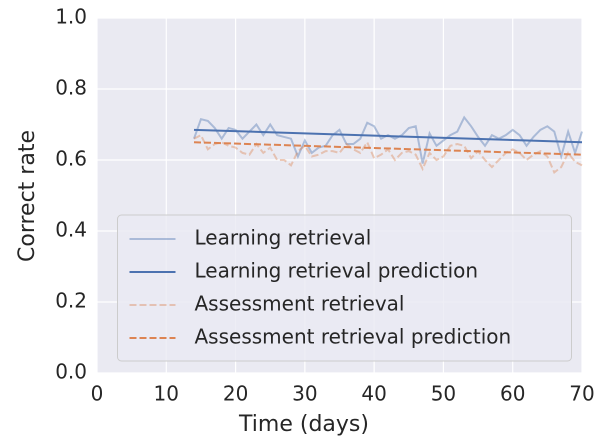  Describe the element at coordinates (71, 159) in the screenshot. I see `y-tick-label: 0.6` at that location.